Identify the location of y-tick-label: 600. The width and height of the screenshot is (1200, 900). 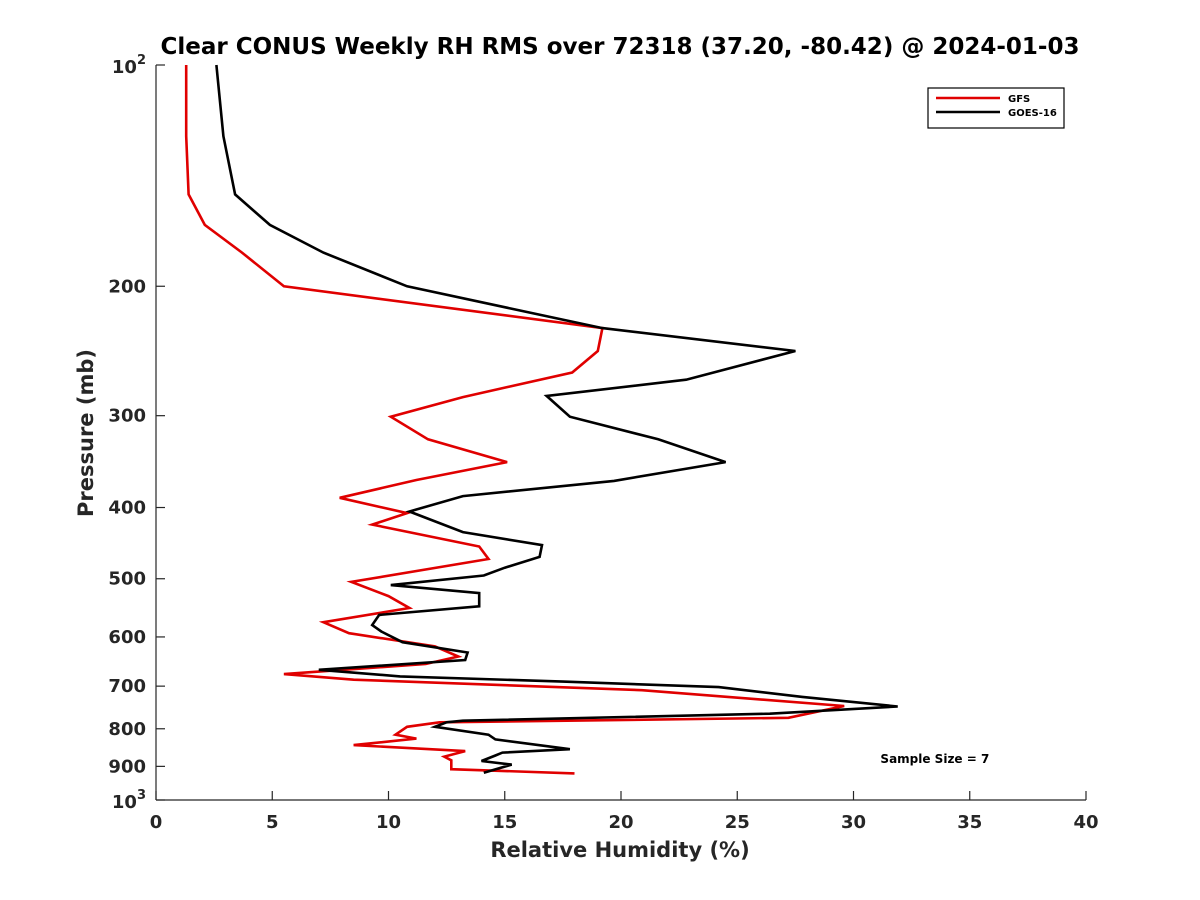
(127, 637).